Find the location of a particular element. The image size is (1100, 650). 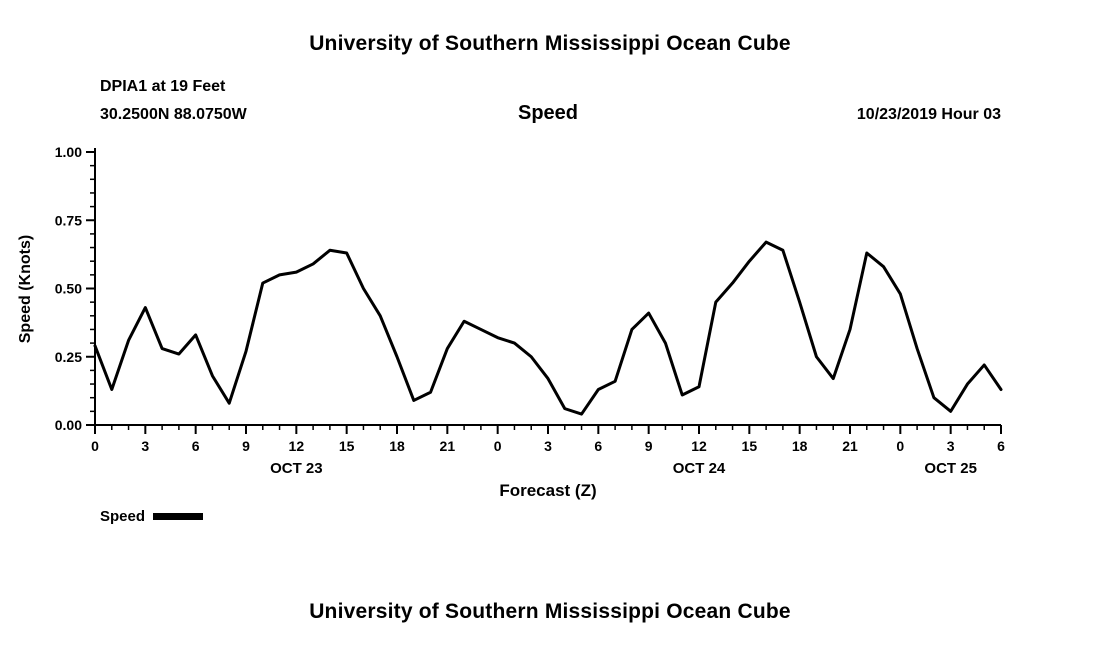

y-tick-label: 1.00 is located at coordinates (68, 152).